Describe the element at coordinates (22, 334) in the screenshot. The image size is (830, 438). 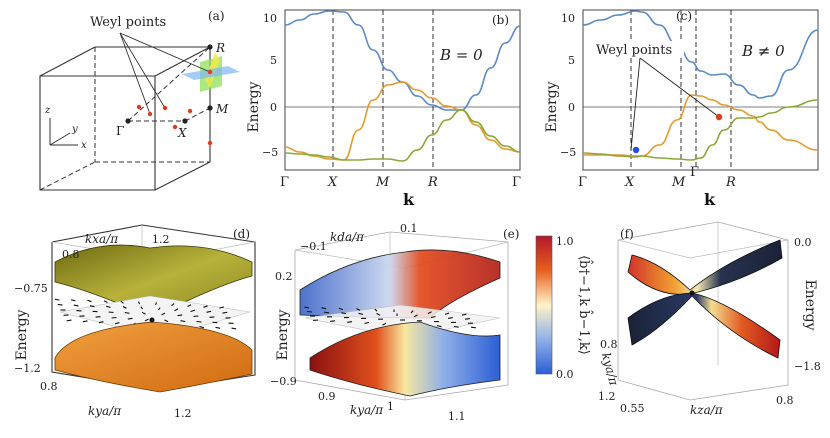
I see `z-axis-label: Energy` at that location.